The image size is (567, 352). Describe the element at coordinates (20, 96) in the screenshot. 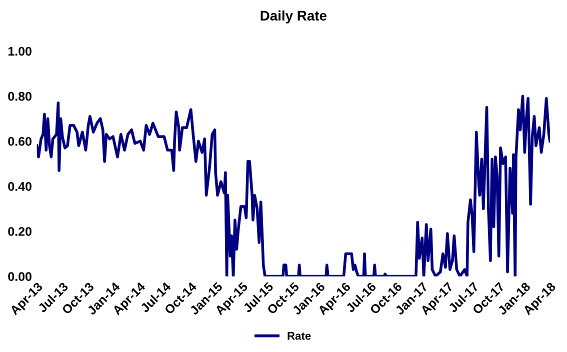

I see `y-tick-label: 0.80` at that location.